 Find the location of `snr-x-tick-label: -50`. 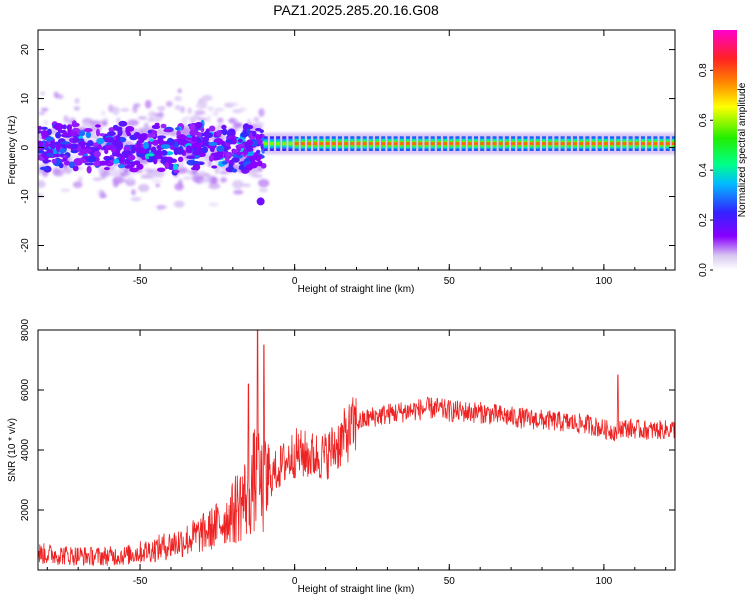

snr-x-tick-label: -50 is located at coordinates (140, 581).